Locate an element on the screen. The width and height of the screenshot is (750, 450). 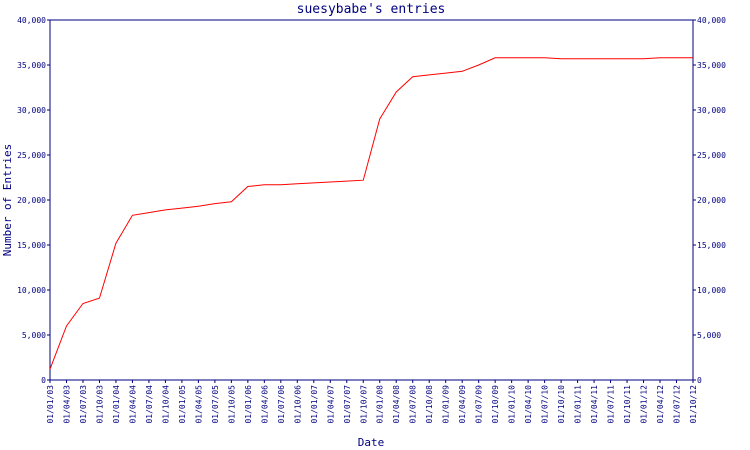
x-tick-label: 01/07/03 is located at coordinates (83, 404).